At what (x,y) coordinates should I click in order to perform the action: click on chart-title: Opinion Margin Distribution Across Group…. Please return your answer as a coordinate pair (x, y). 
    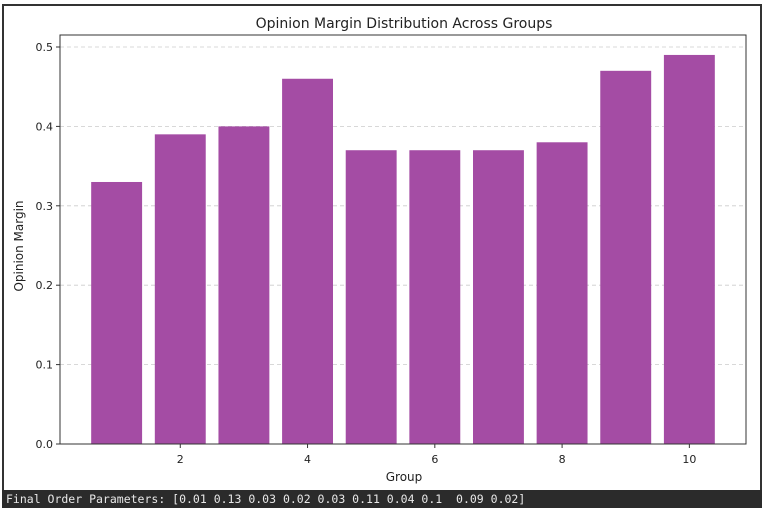
    Looking at the image, I should click on (404, 24).